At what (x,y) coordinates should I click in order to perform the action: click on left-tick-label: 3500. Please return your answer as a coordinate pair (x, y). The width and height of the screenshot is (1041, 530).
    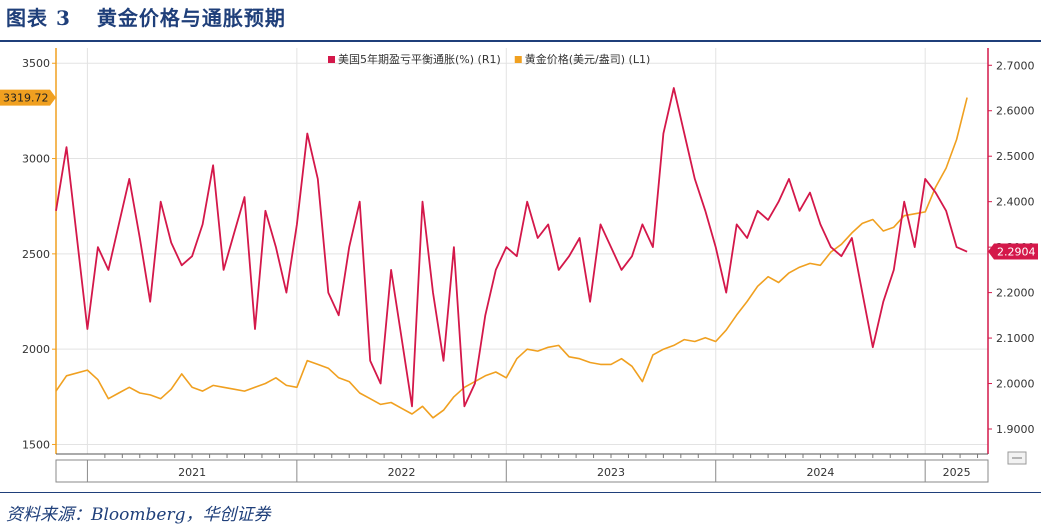
    Looking at the image, I should click on (36, 63).